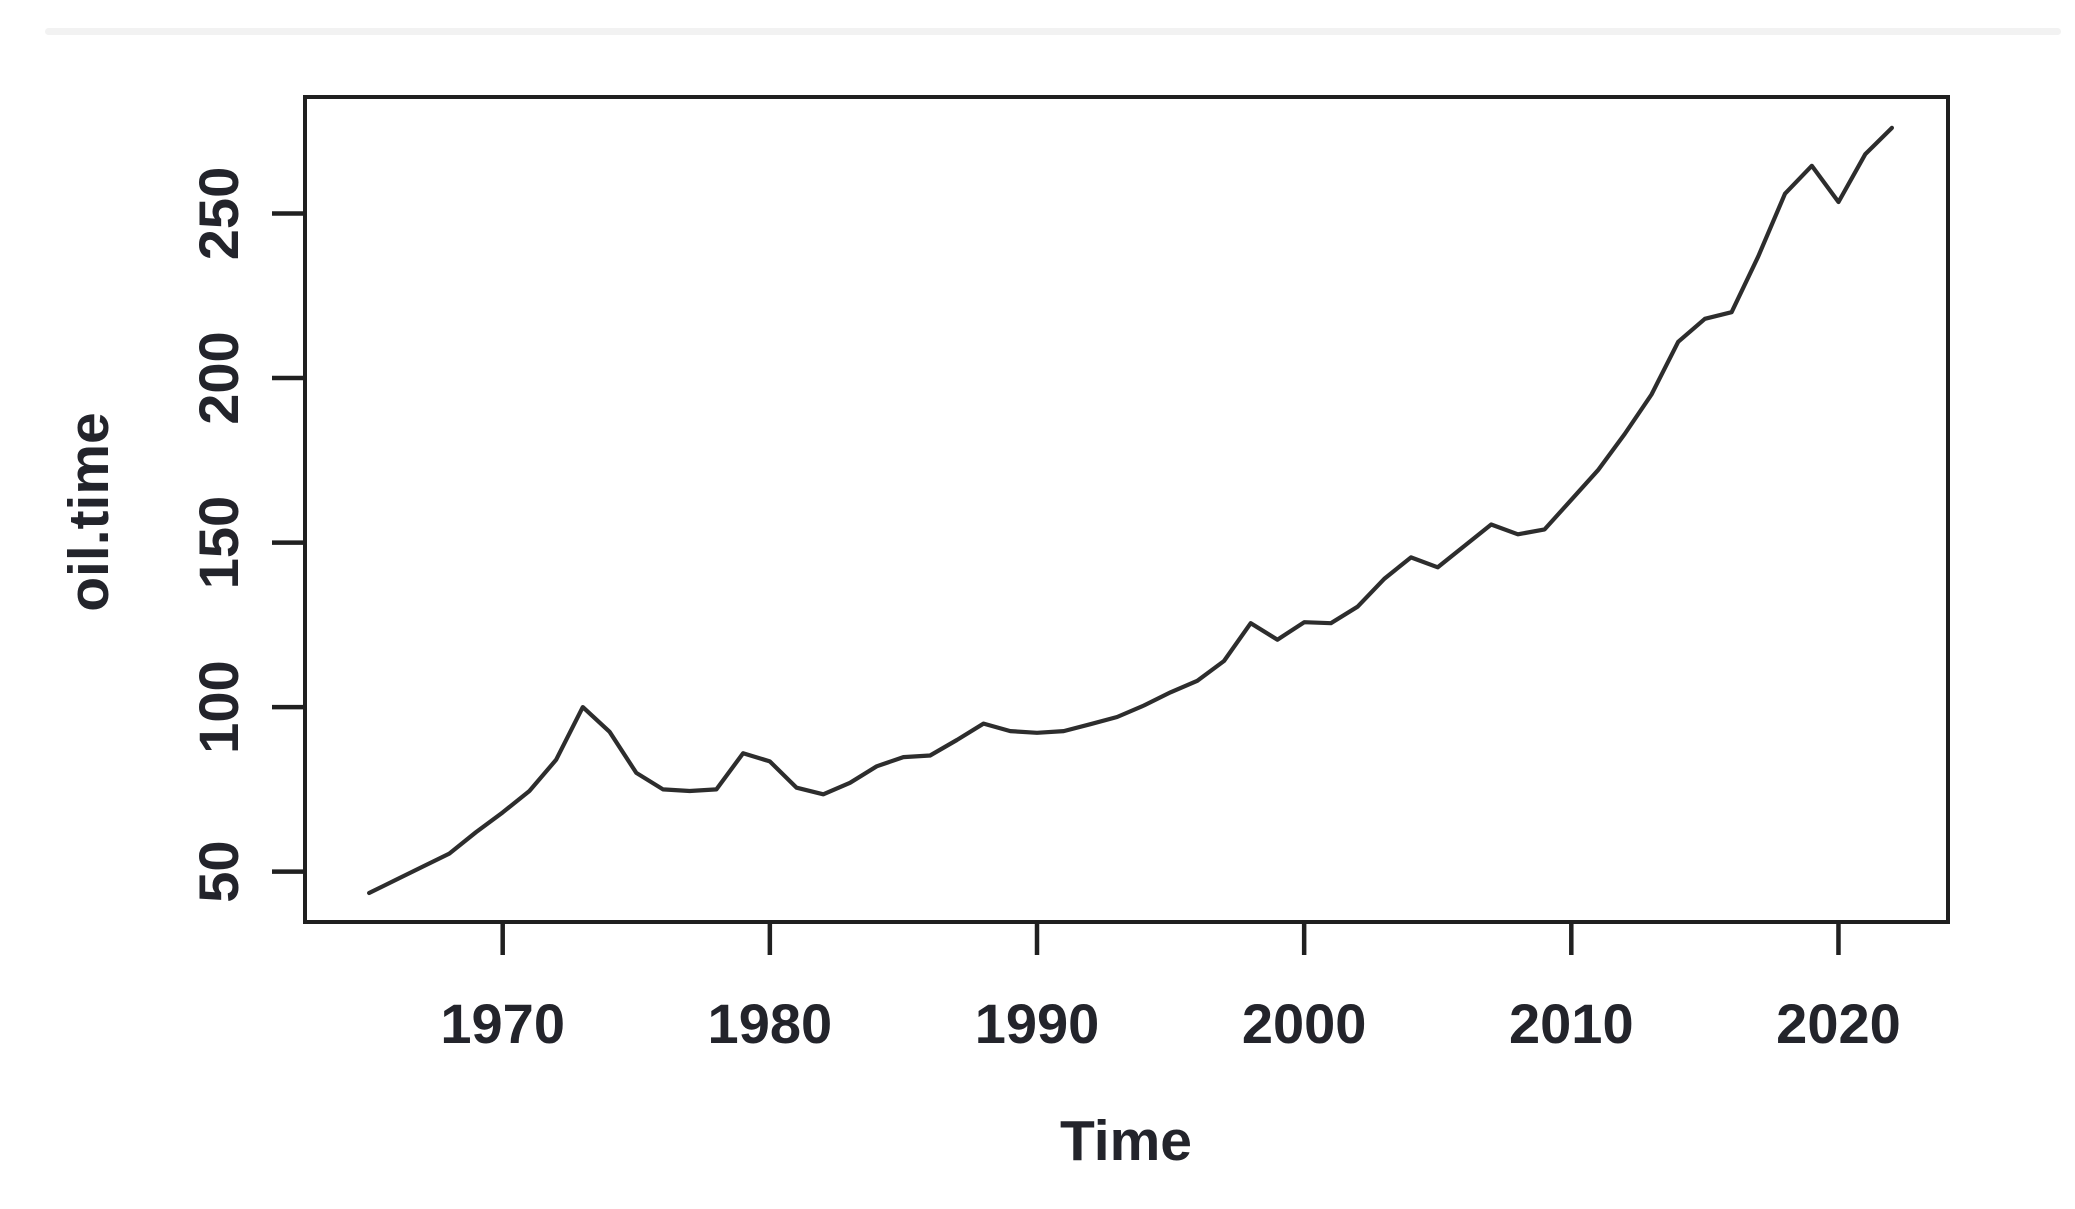 This screenshot has width=2075, height=1209. Describe the element at coordinates (1053, 31) in the screenshot. I see `top-divider-rule` at that location.